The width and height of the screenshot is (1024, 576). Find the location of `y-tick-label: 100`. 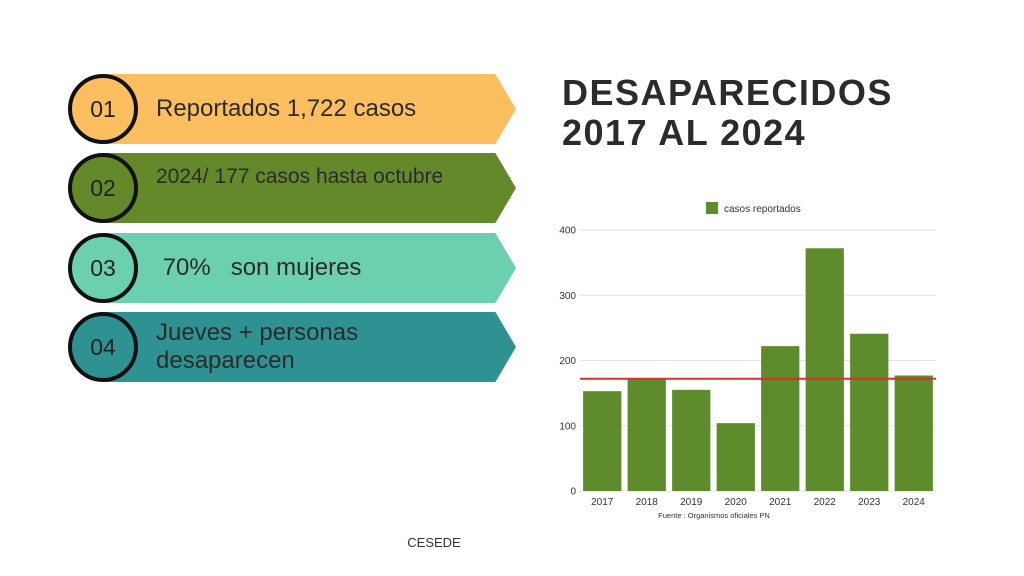

y-tick-label: 100 is located at coordinates (567, 426).